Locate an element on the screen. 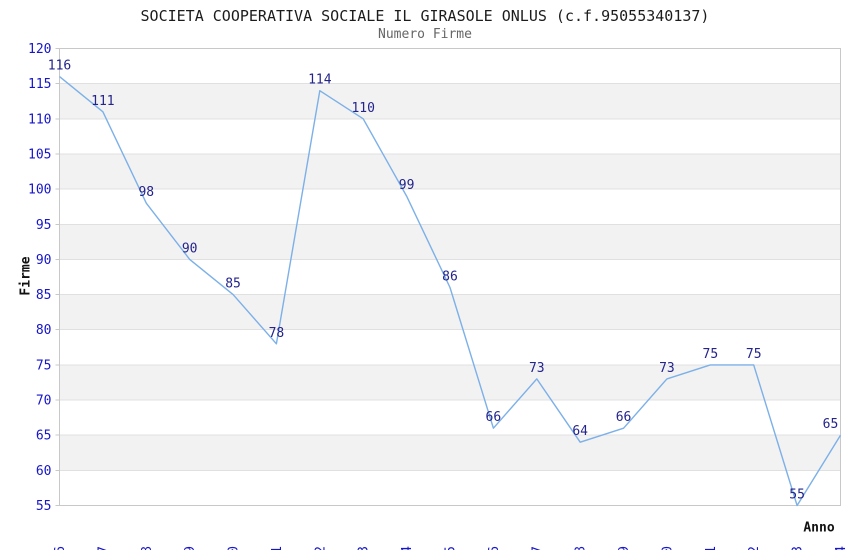 This screenshot has height=550, width=850. y-tick-label: 60 is located at coordinates (44, 471).